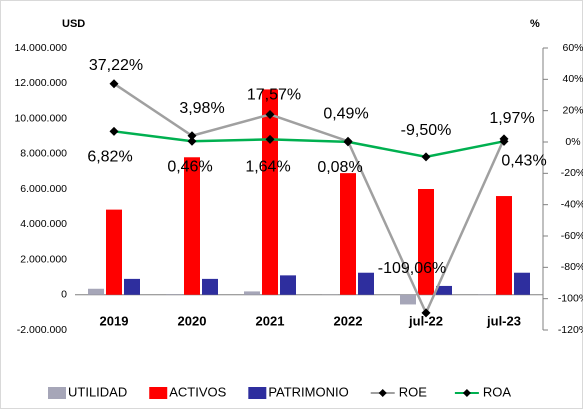  I want to click on legend-label: ROA, so click(497, 391).